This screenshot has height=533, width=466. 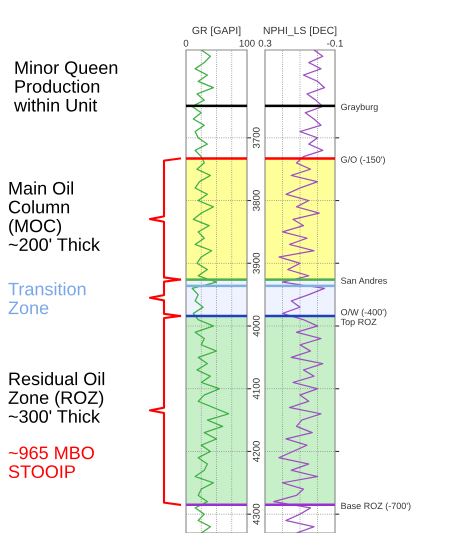 What do you see at coordinates (256, 326) in the screenshot?
I see `y-tick-label: 4000` at bounding box center [256, 326].